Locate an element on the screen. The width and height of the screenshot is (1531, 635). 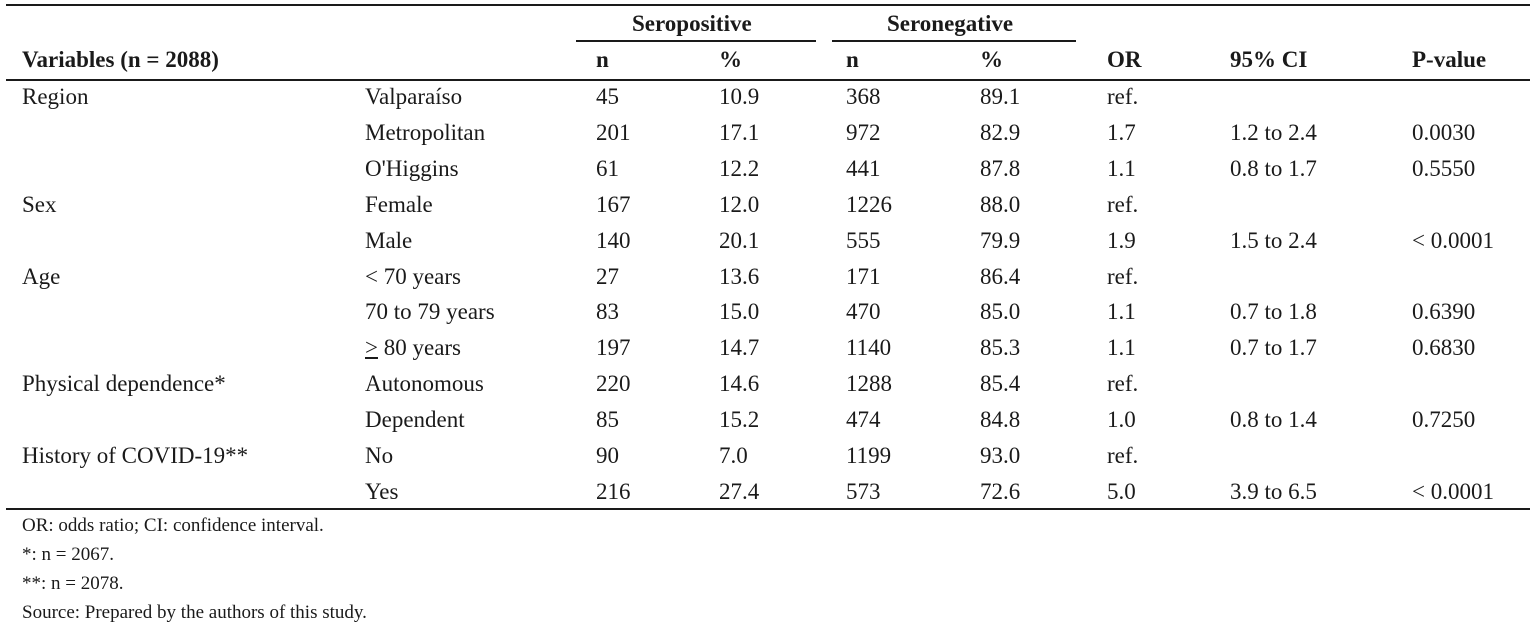
cell-pos-n: 197 is located at coordinates (613, 347).